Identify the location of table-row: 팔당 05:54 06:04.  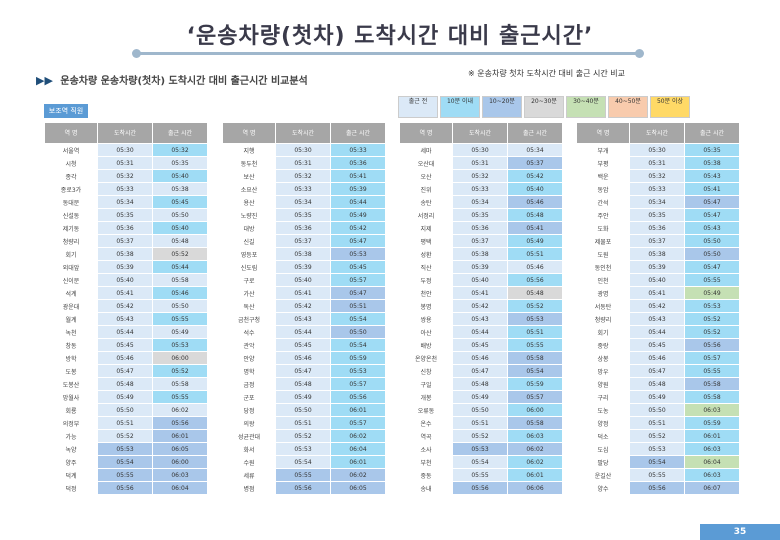
(658, 462).